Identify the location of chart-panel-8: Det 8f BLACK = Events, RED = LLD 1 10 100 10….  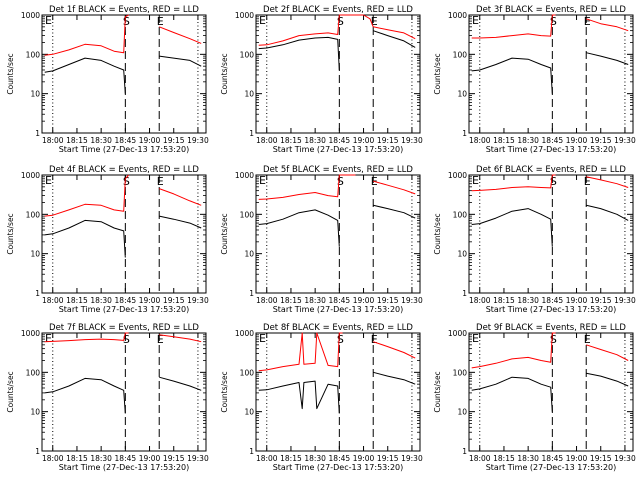
(321, 397).